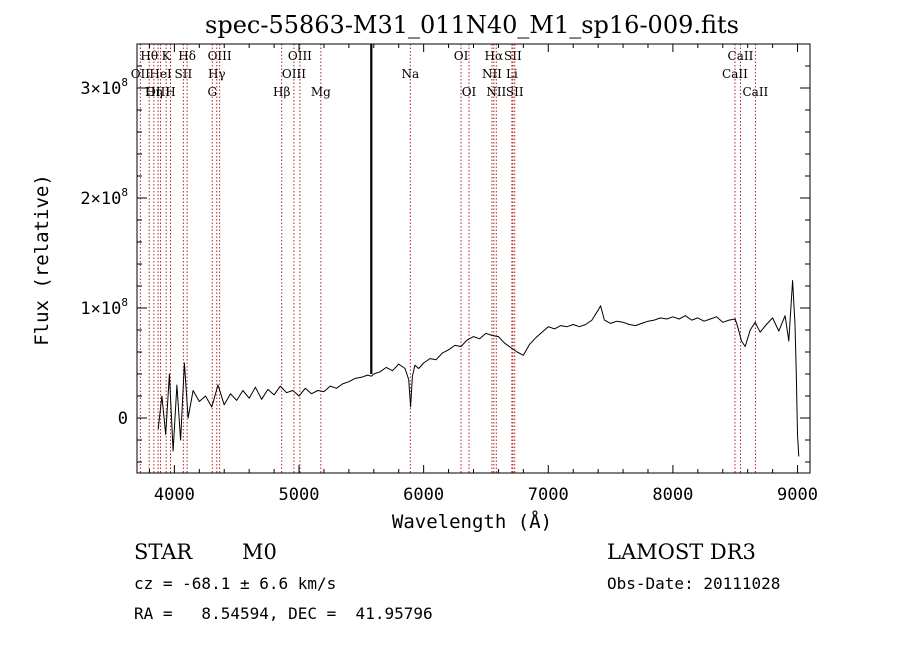 The height and width of the screenshot is (649, 900). I want to click on line-marker-label: Hθ, so click(149, 56).